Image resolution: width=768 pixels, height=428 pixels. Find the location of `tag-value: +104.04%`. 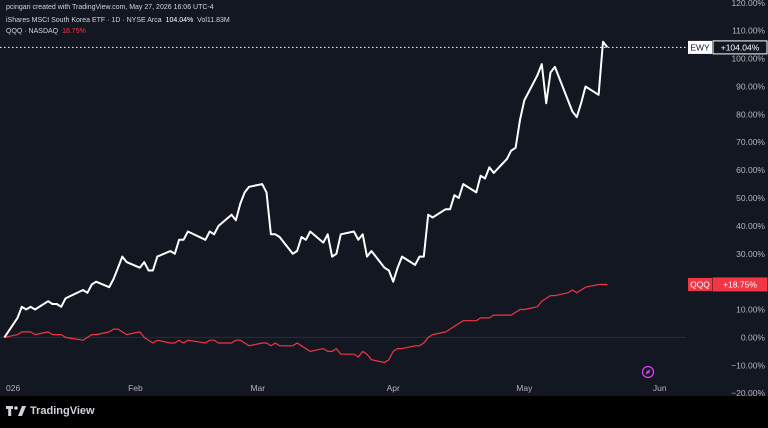

tag-value: +104.04% is located at coordinates (740, 47).